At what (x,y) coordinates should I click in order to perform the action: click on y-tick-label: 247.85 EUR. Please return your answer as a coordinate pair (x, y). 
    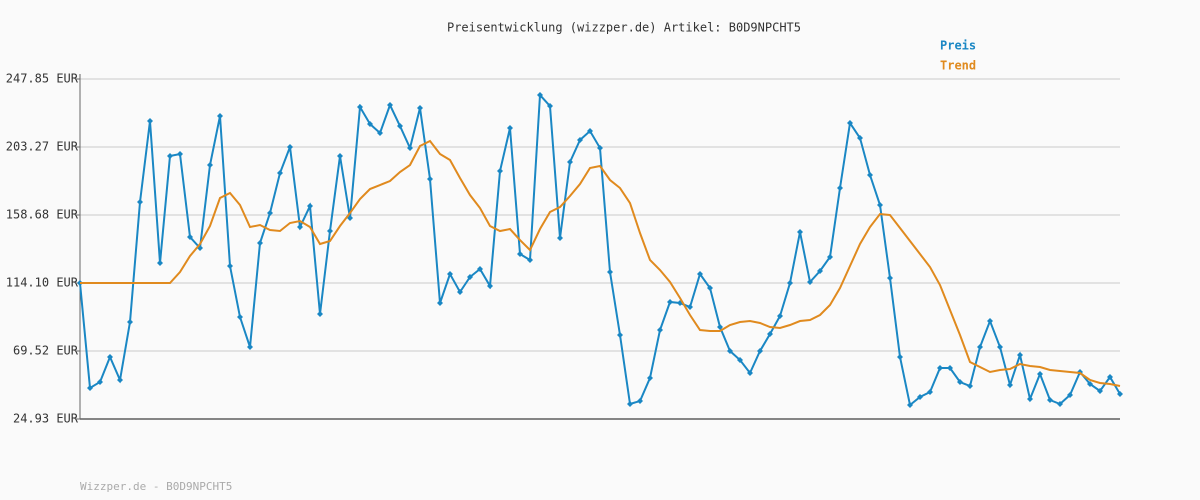
    Looking at the image, I should click on (42, 79).